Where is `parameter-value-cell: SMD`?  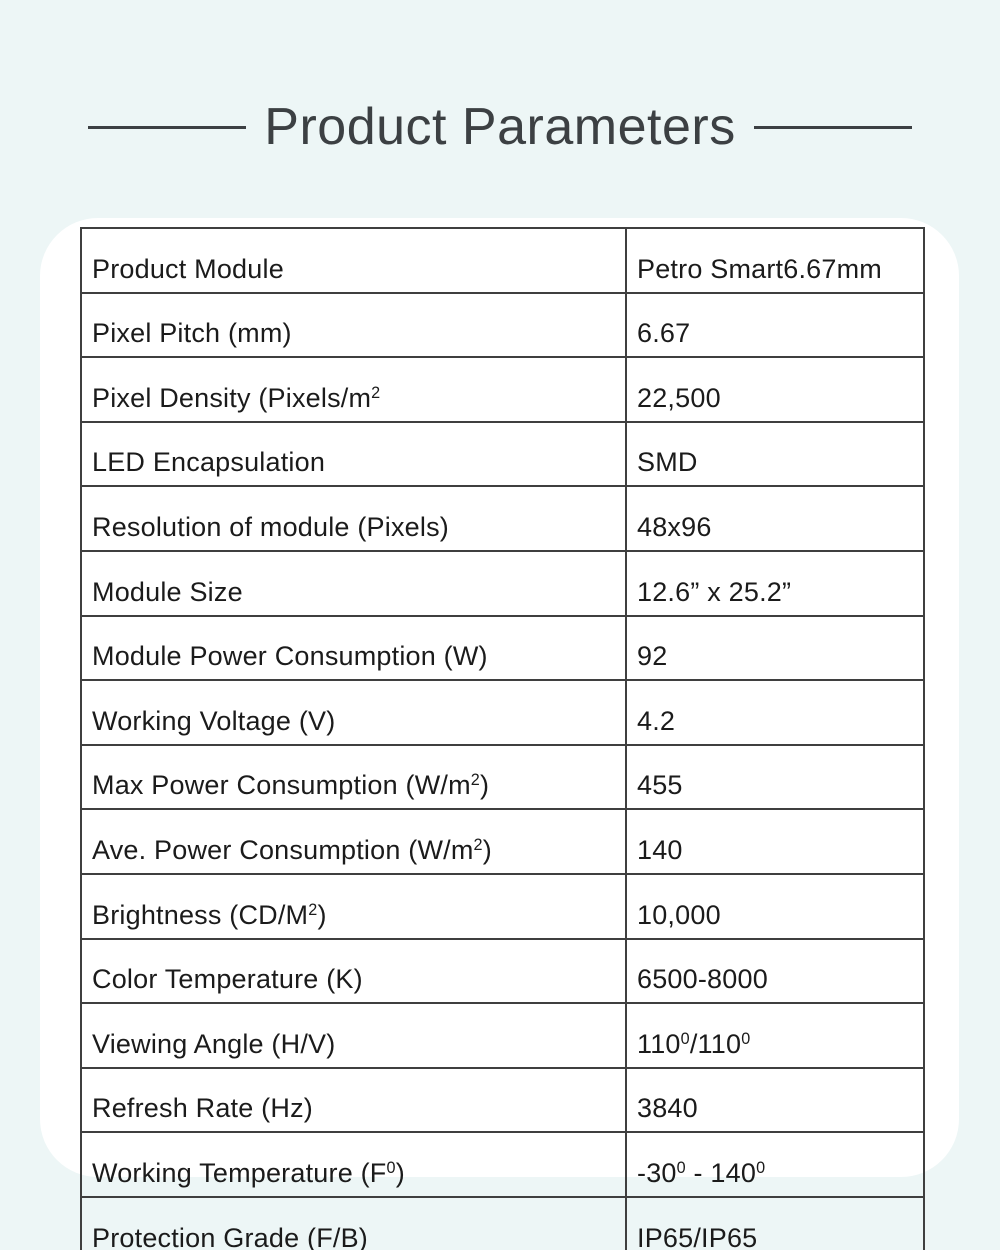 parameter-value-cell: SMD is located at coordinates (775, 454).